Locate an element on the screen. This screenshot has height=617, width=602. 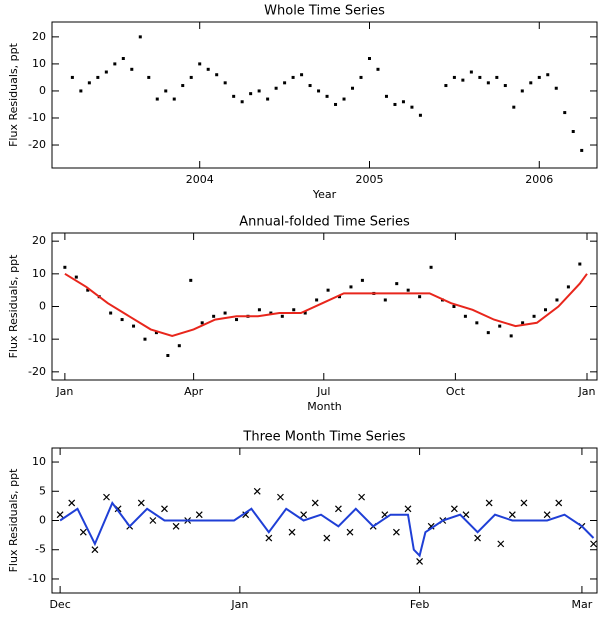
x-tick-label: Apr is located at coordinates (194, 391).